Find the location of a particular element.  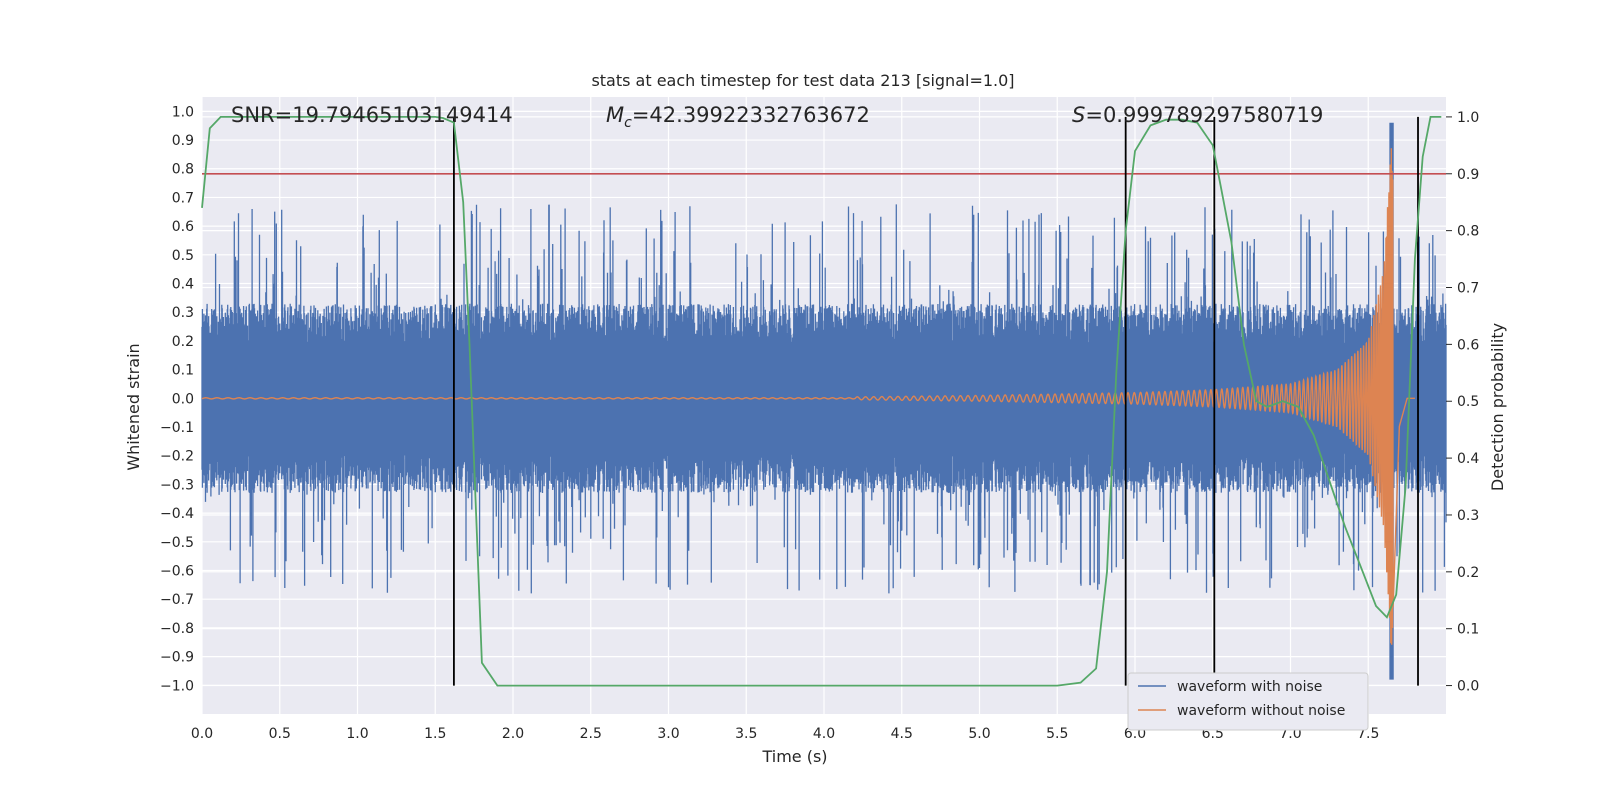

y2-tick-label: 0.5 is located at coordinates (1468, 402).